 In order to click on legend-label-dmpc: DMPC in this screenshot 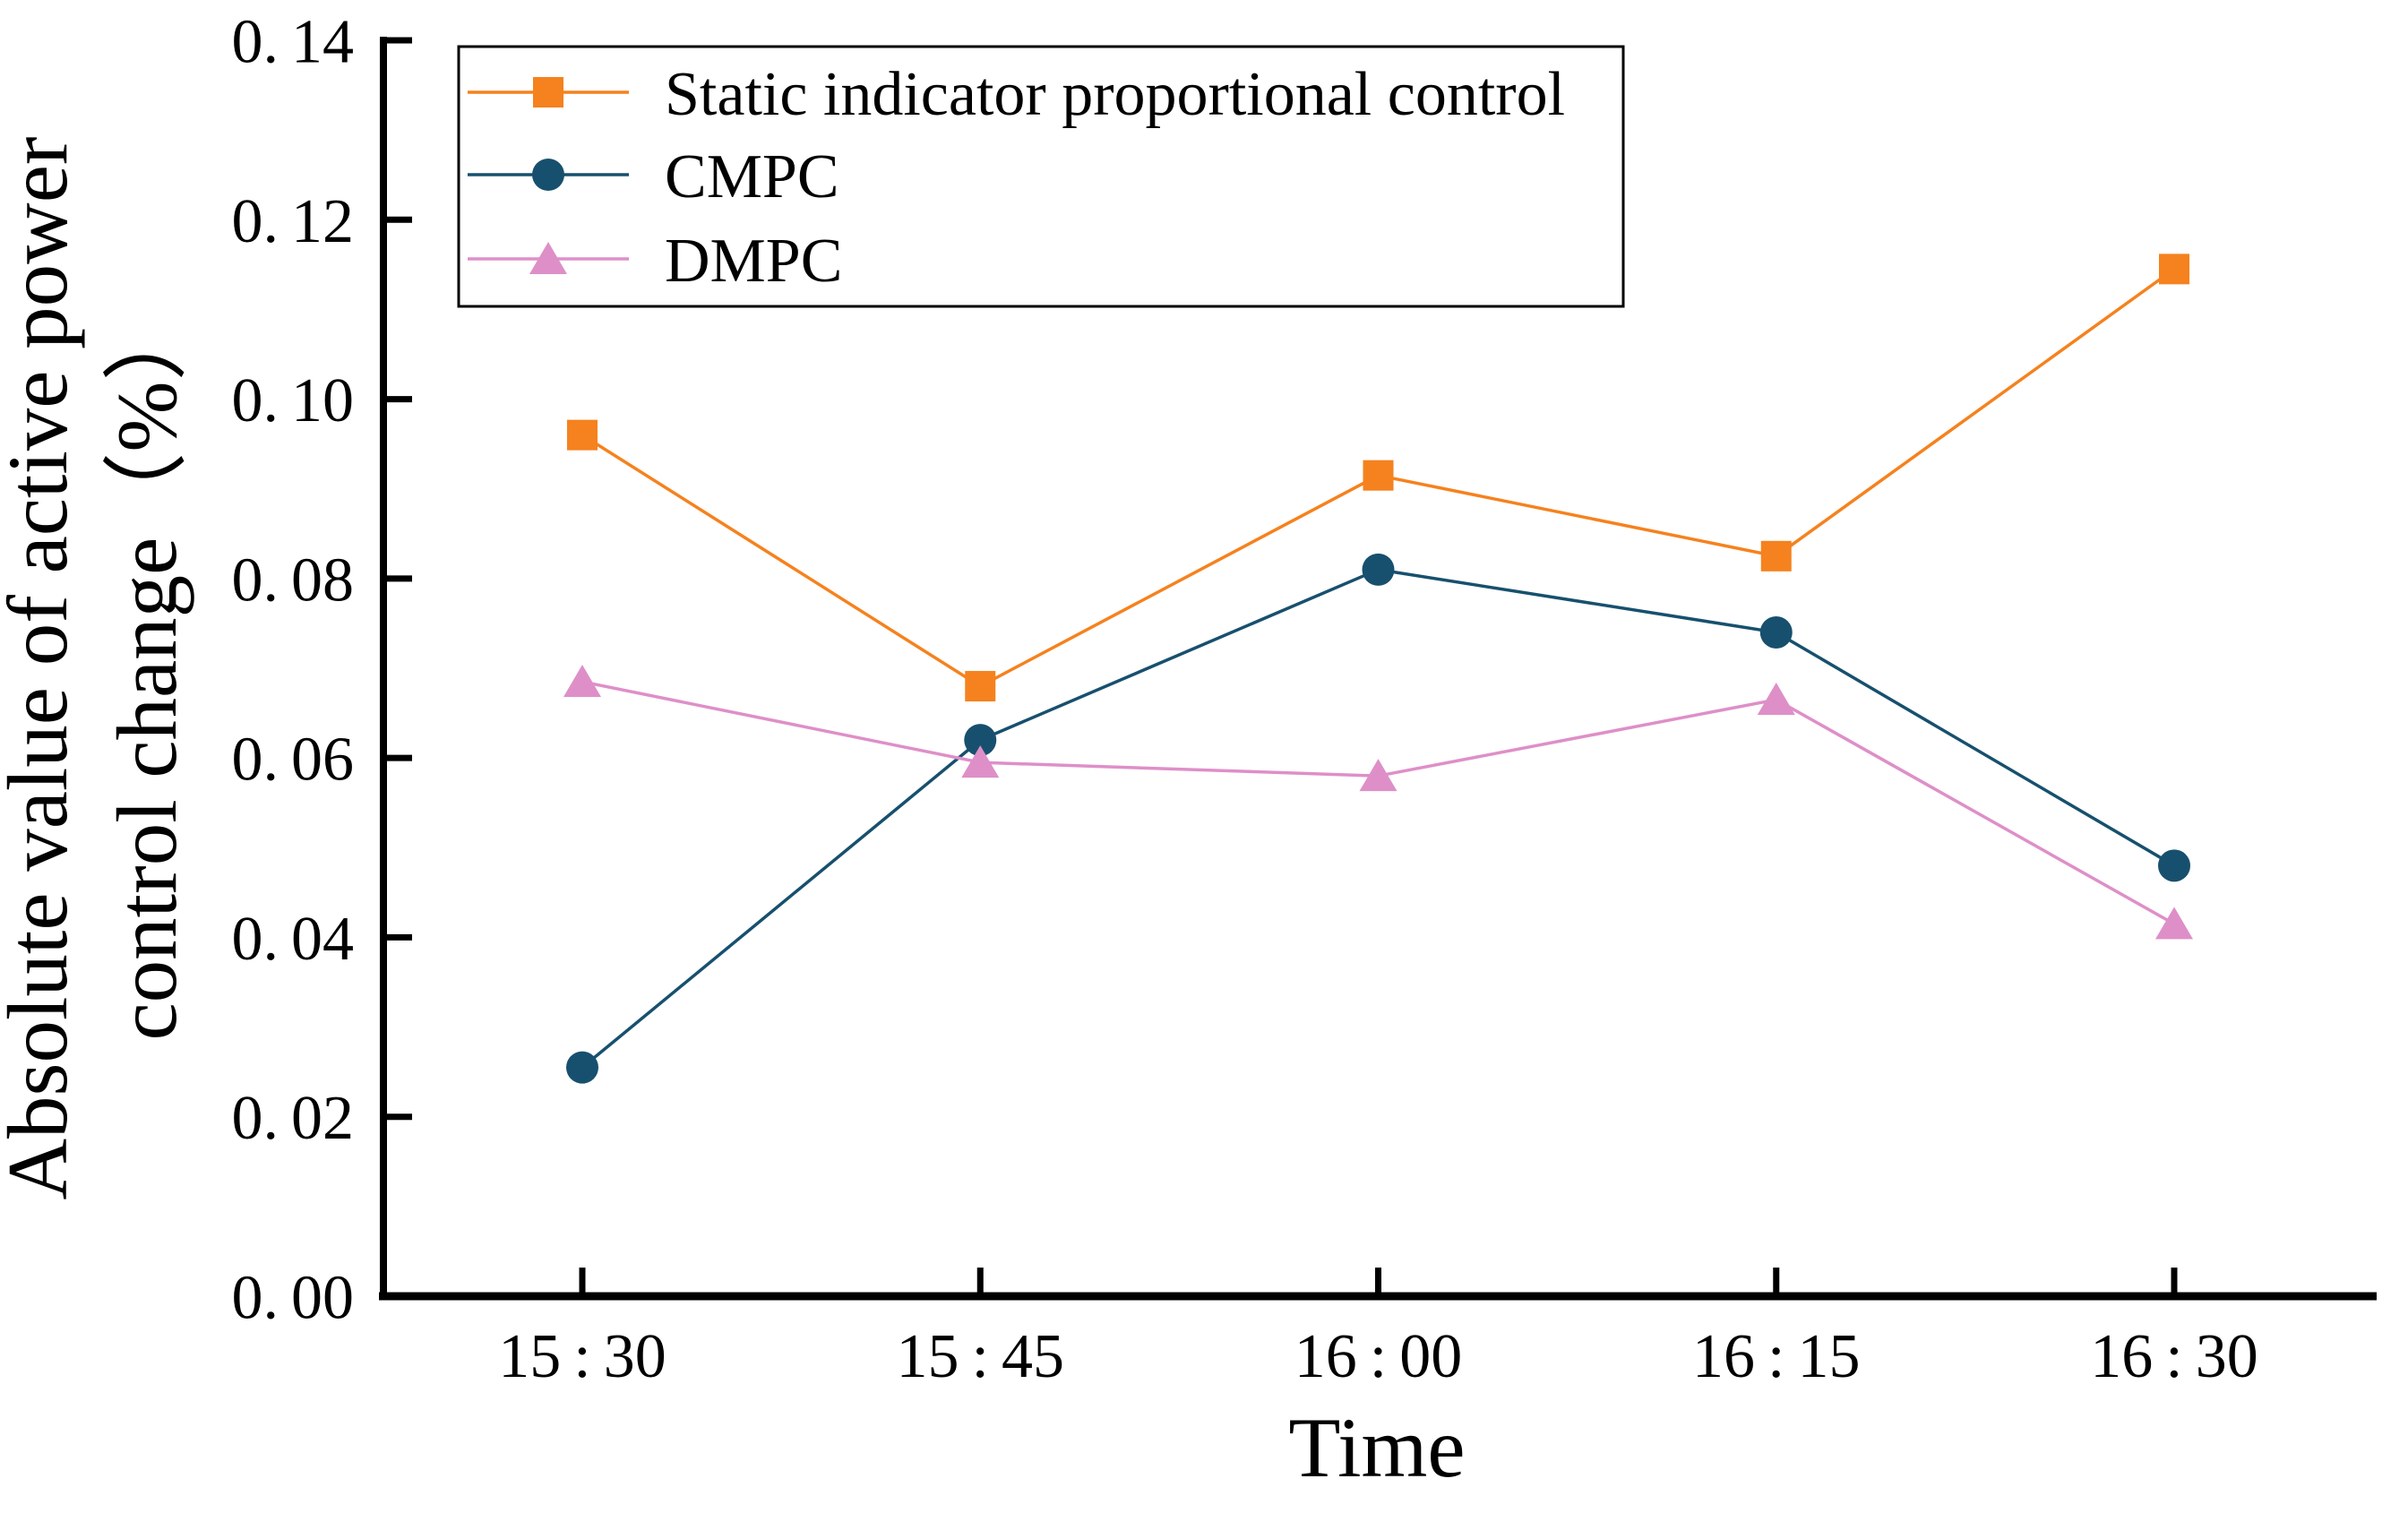, I will do `click(753, 261)`.